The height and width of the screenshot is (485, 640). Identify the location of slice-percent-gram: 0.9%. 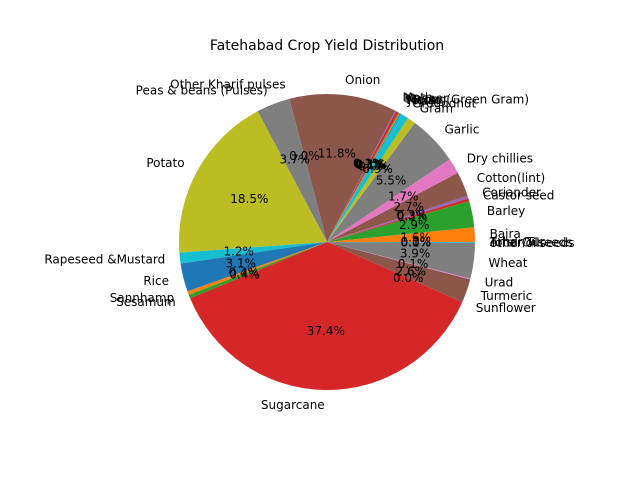
(377, 169).